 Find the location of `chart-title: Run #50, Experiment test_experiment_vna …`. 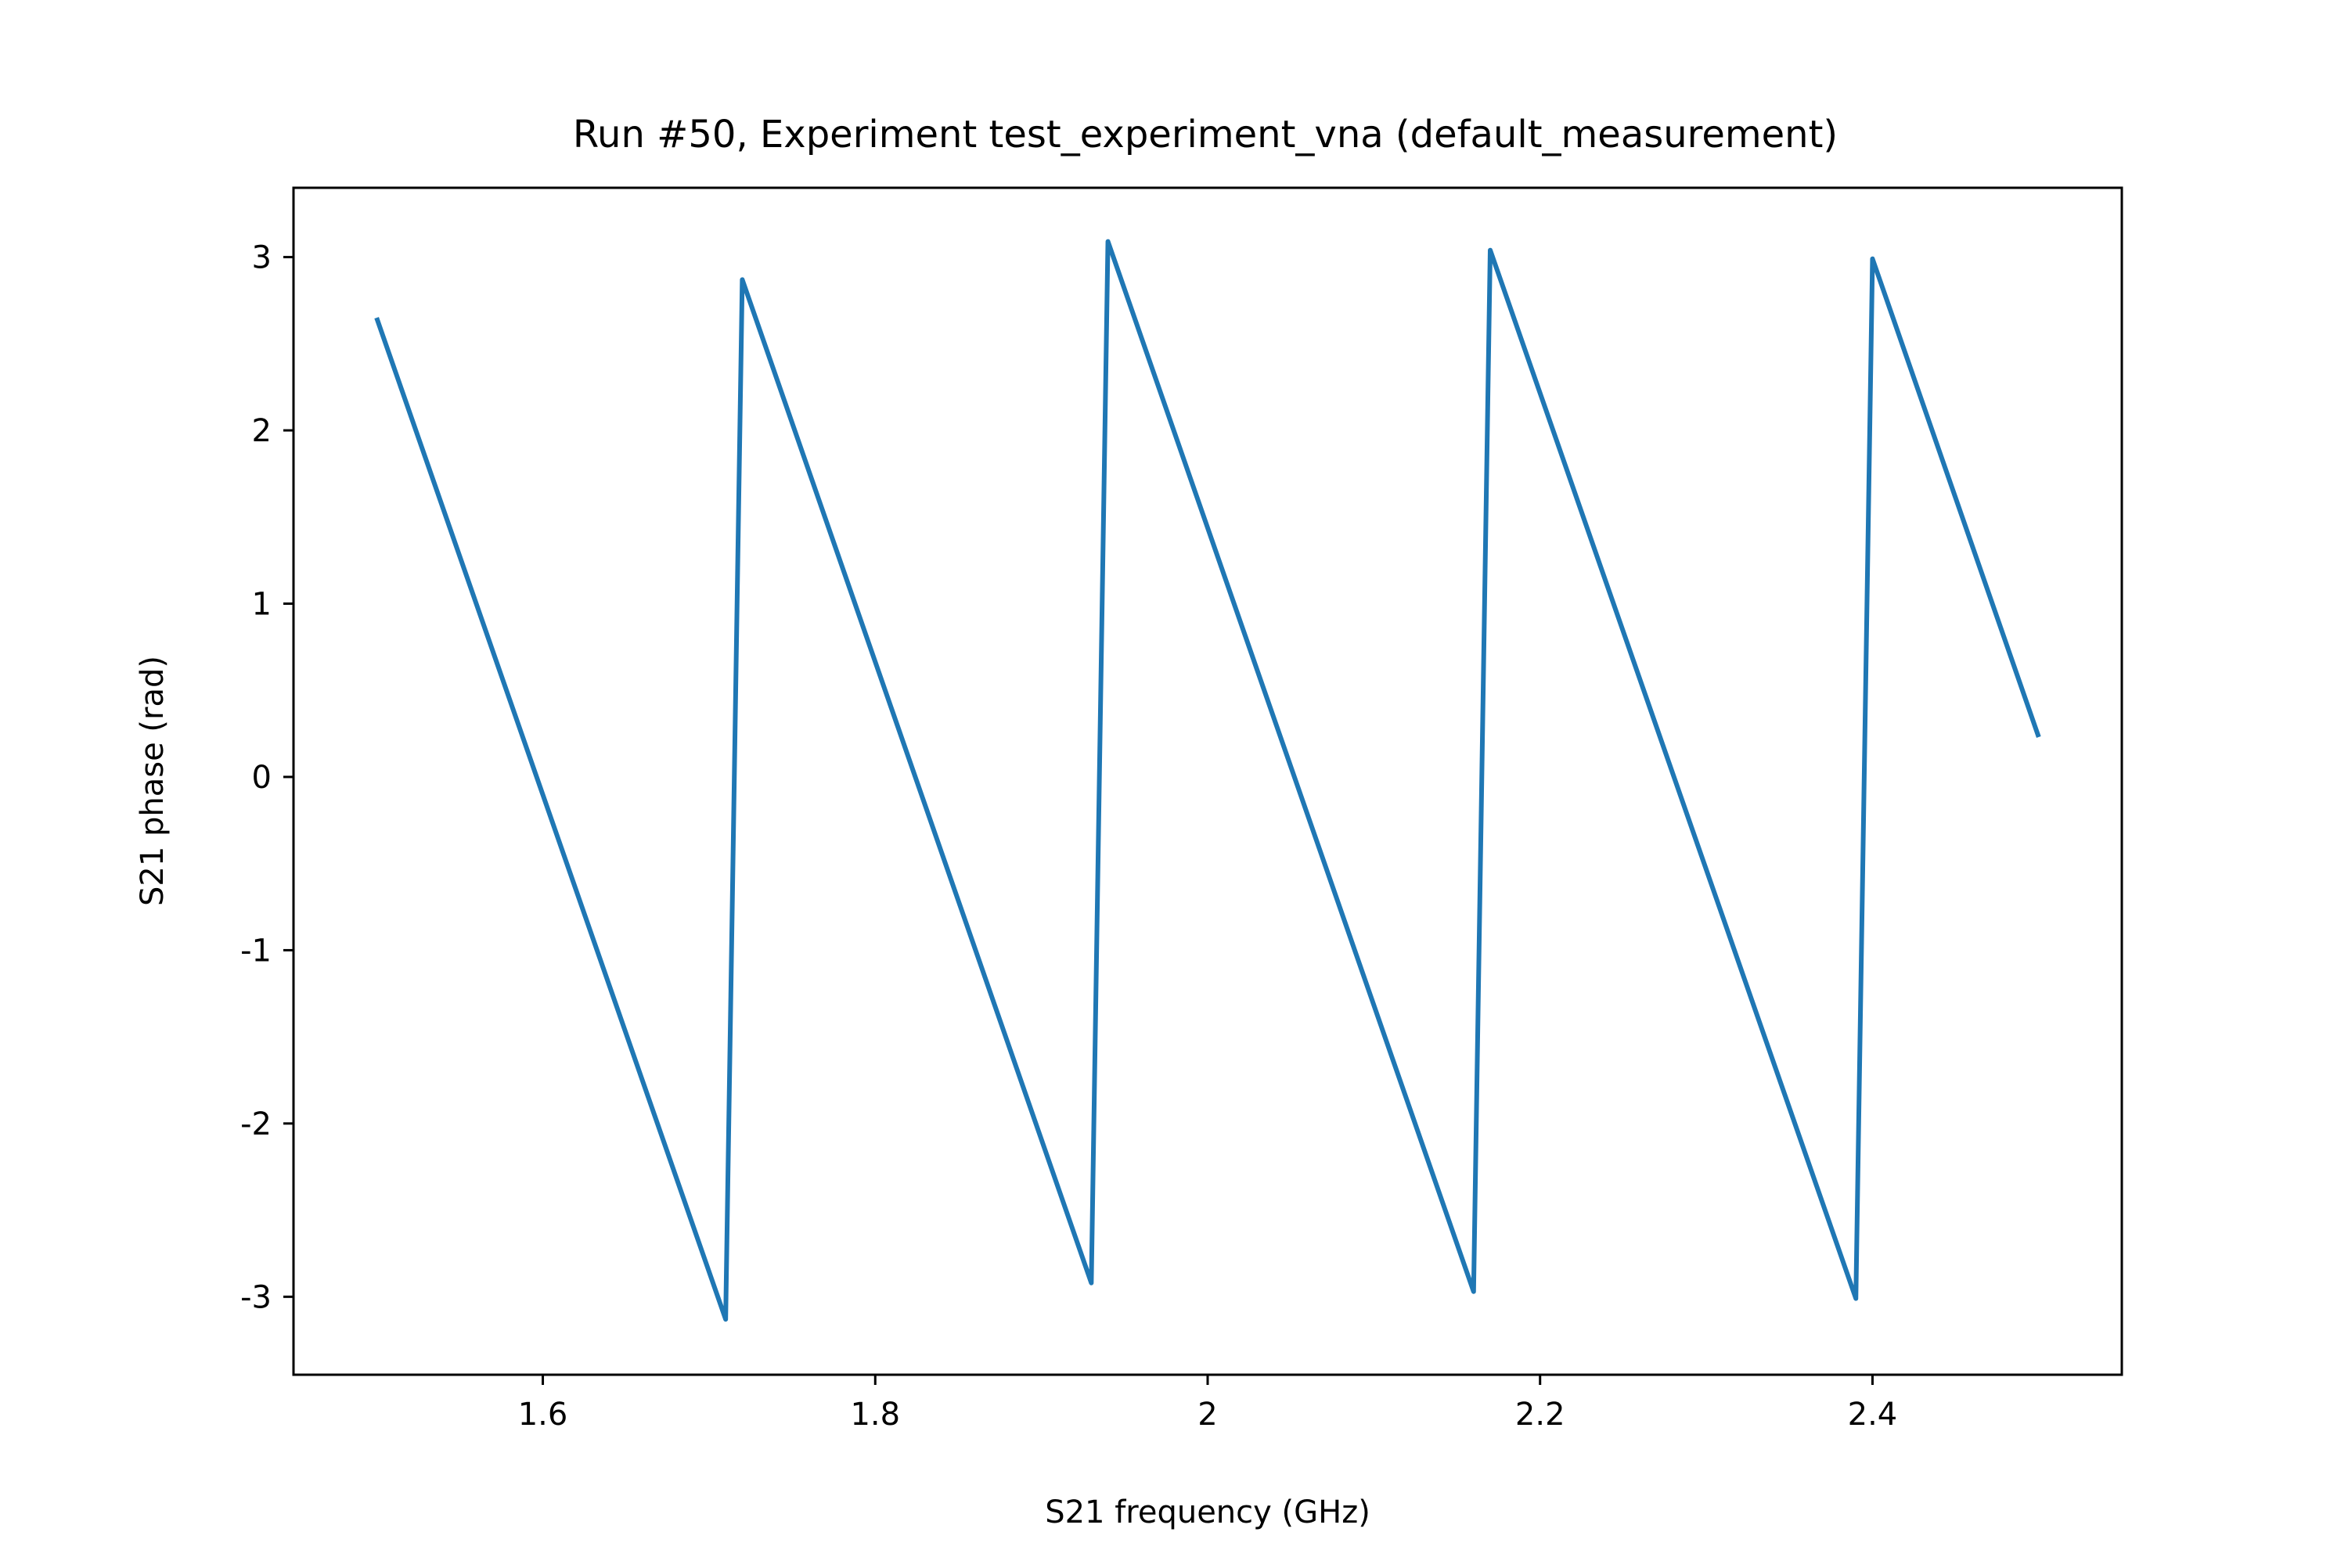

chart-title: Run #50, Experiment test_experiment_vna … is located at coordinates (1205, 134).